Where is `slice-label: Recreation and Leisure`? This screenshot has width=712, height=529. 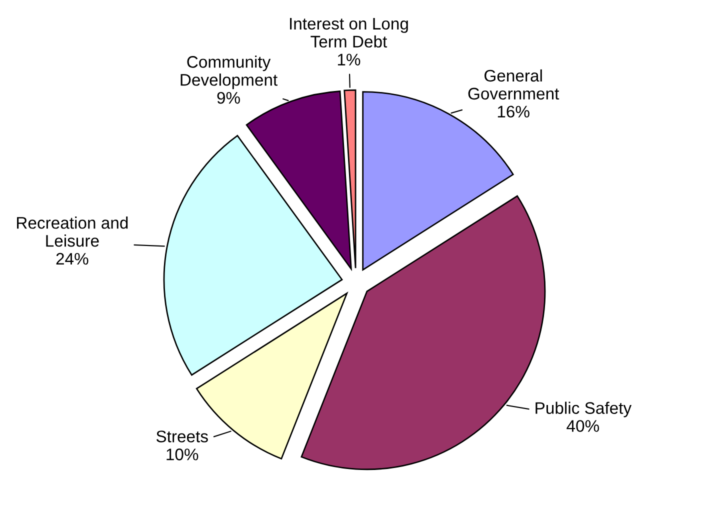
slice-label: Recreation and Leisure is located at coordinates (72, 231).